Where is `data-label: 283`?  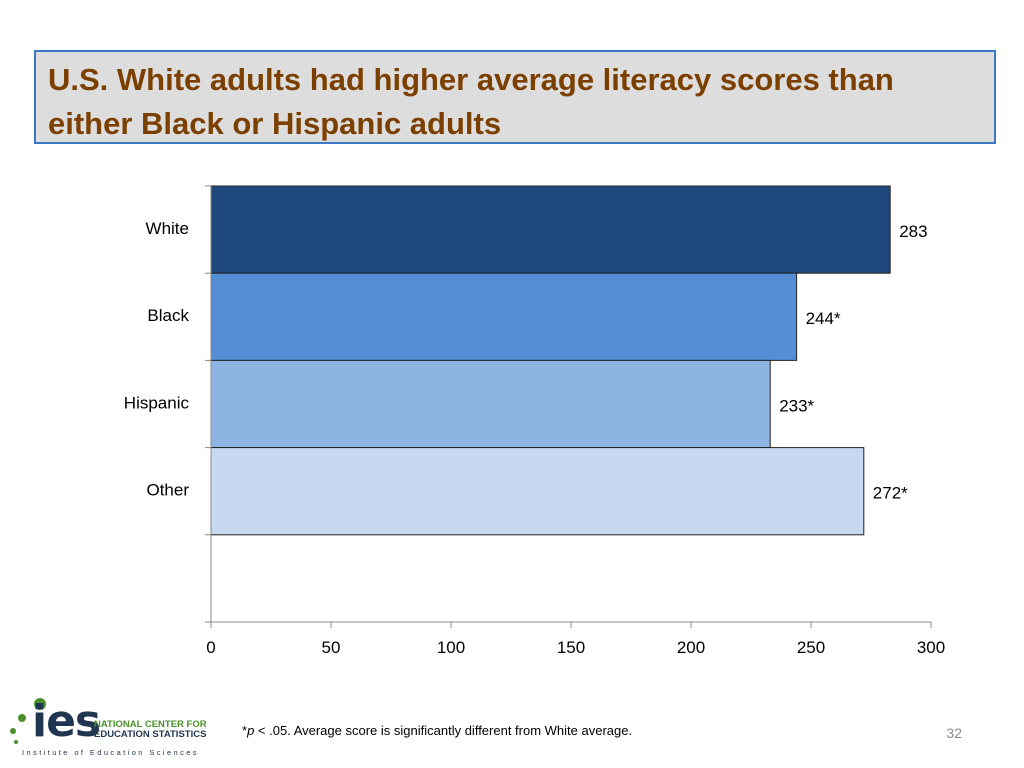
data-label: 283 is located at coordinates (913, 231).